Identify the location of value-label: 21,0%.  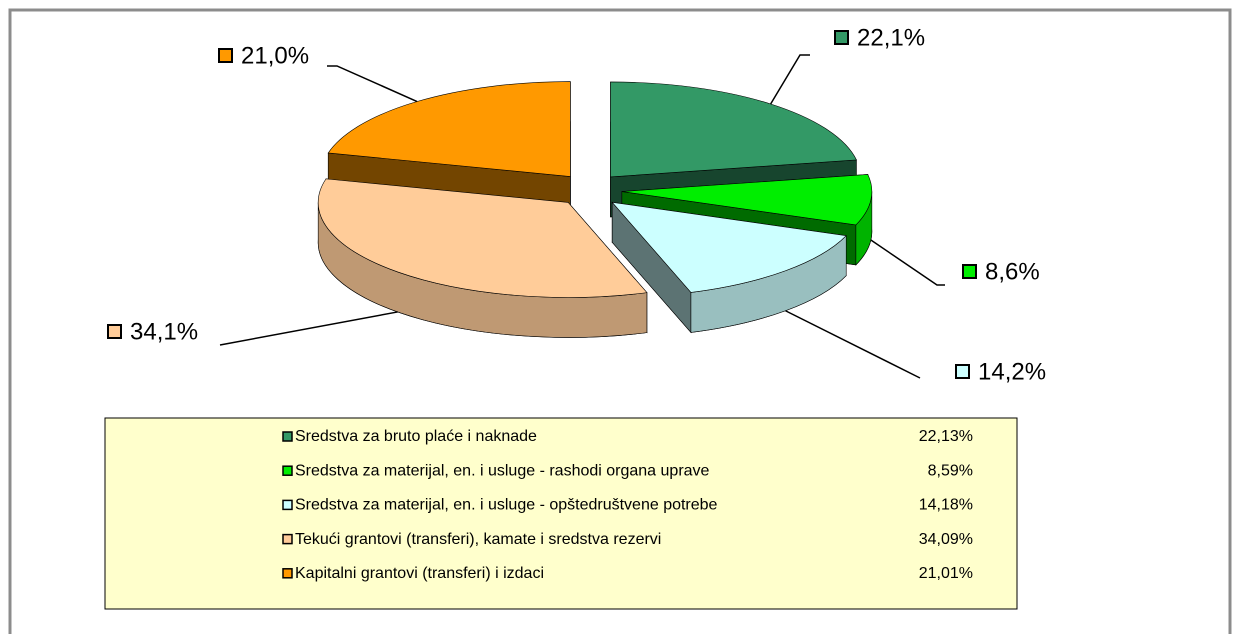
(275, 55).